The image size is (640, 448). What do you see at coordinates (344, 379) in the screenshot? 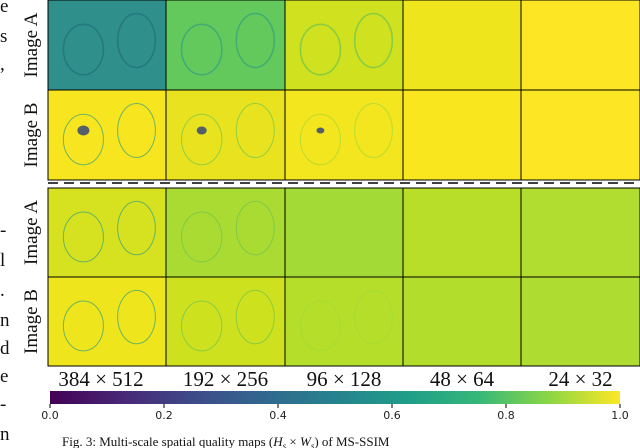
I see `column-label: 96 × 128` at bounding box center [344, 379].